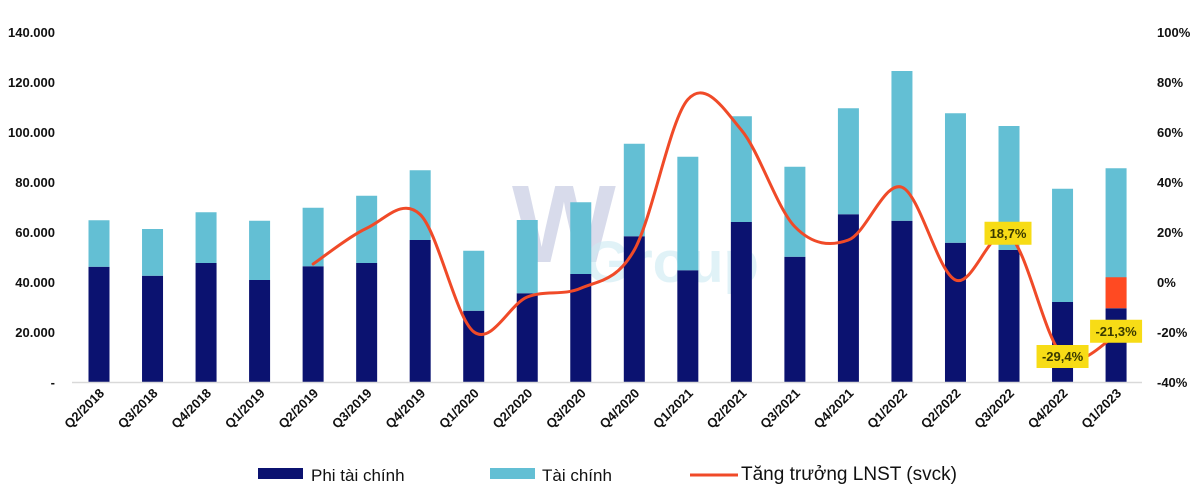 The height and width of the screenshot is (502, 1200). I want to click on x-axis-tick: Q2/2021, so click(727, 409).